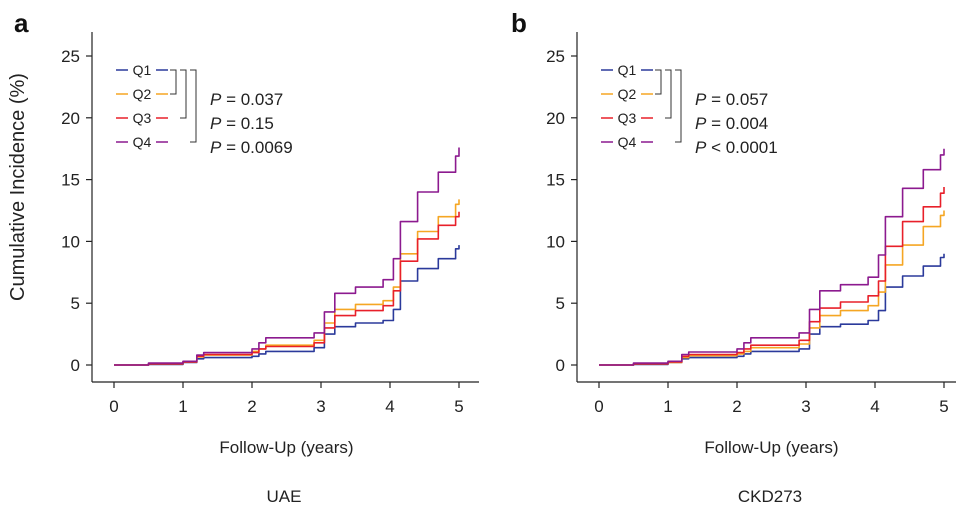 This screenshot has width=956, height=515. What do you see at coordinates (737, 99) in the screenshot?
I see `p-value-text: = 0.057` at bounding box center [737, 99].